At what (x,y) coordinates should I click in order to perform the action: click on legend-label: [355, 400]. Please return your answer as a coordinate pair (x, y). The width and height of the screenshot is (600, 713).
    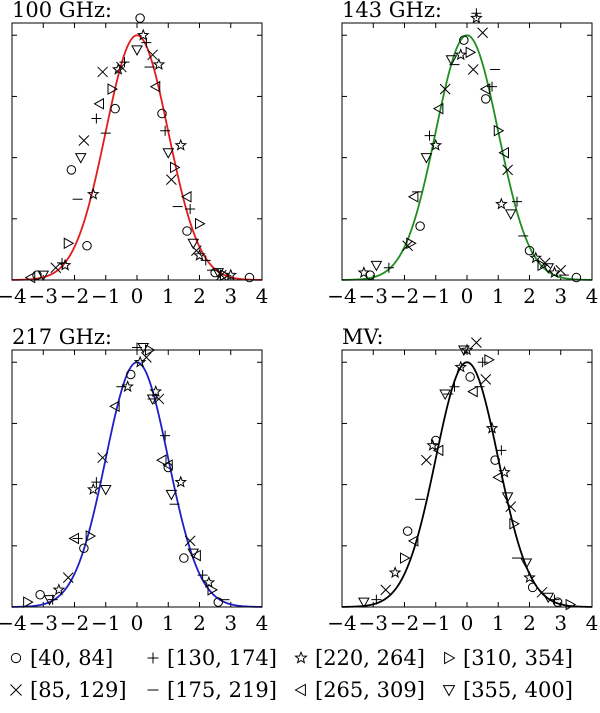
    Looking at the image, I should click on (518, 690).